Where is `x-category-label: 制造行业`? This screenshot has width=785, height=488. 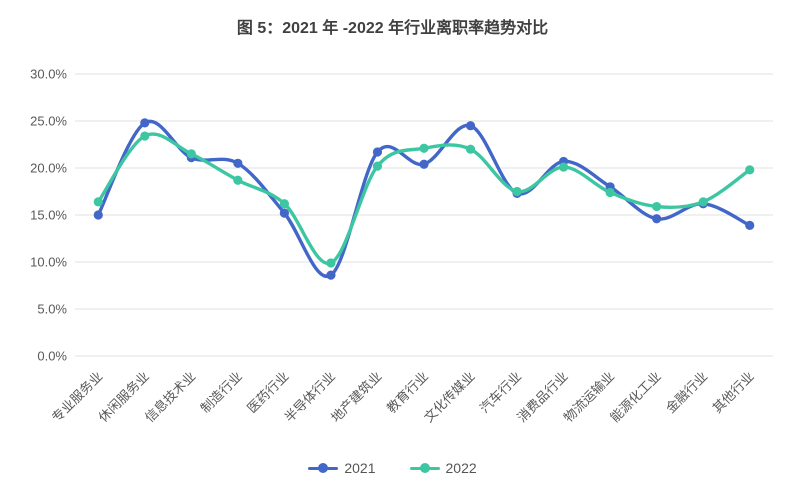
x-category-label: 制造行业 is located at coordinates (221, 392).